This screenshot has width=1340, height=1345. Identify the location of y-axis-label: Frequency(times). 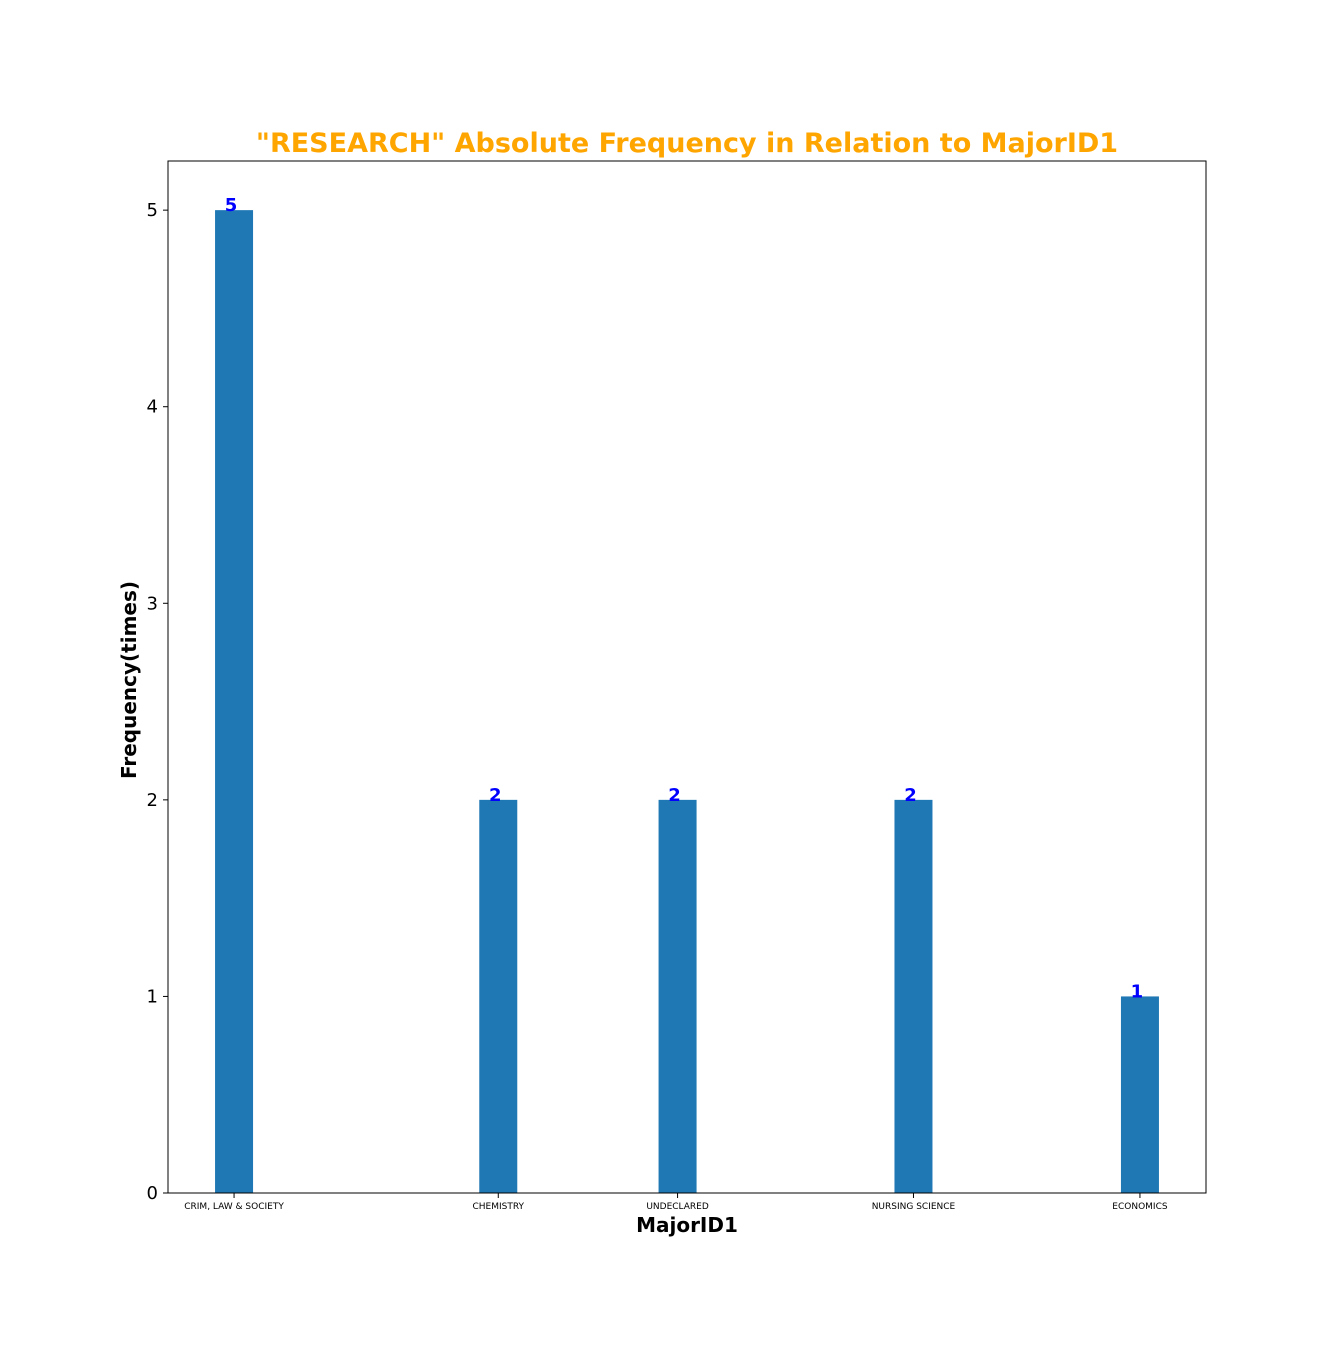
(129, 680).